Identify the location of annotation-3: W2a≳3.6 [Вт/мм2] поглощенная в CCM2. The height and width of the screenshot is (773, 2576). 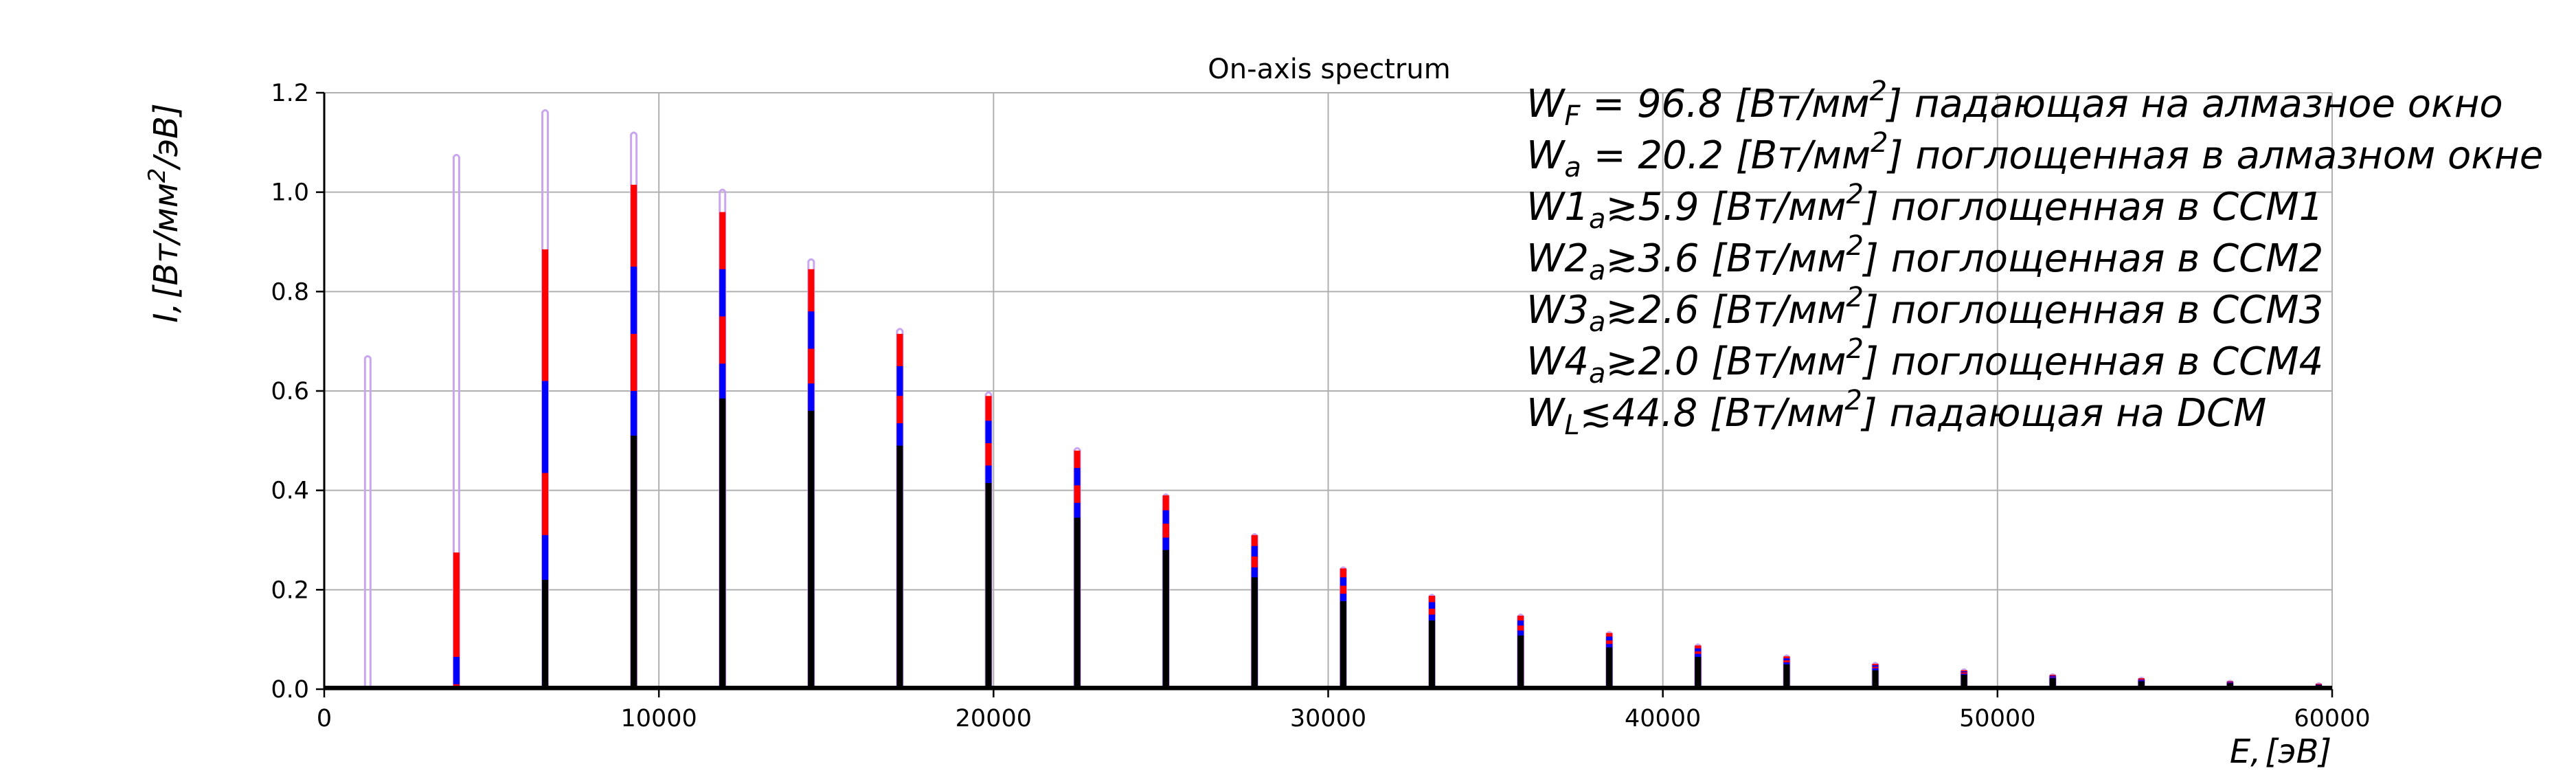
(1924, 258).